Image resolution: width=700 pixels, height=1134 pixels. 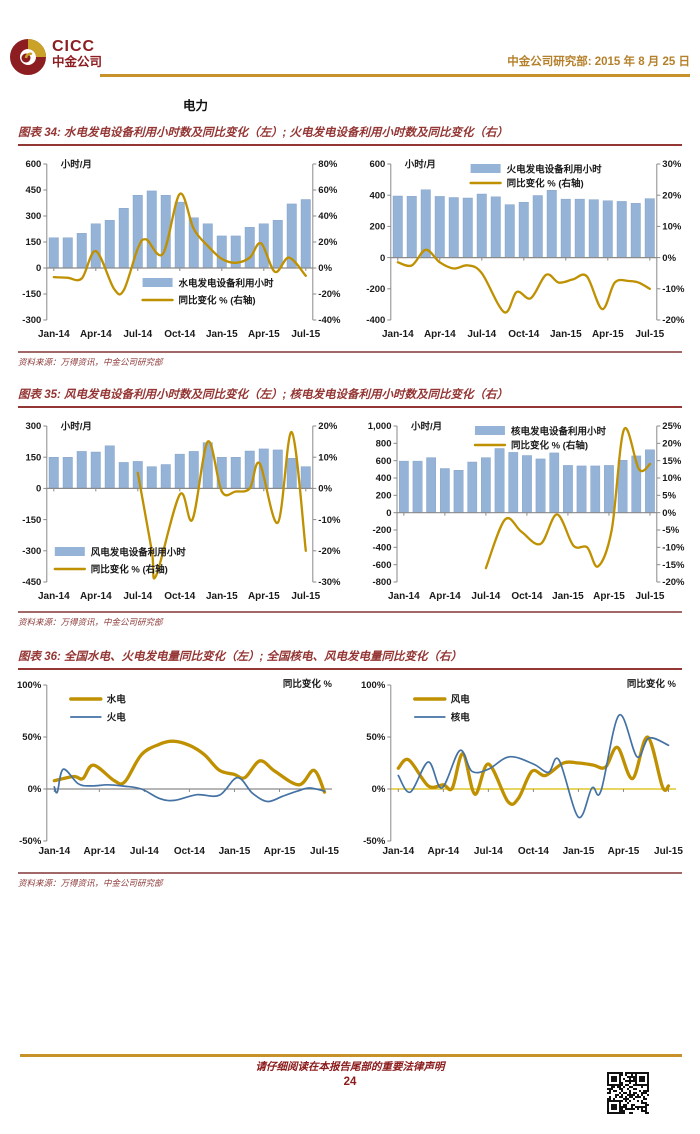 I want to click on figure-36-source: 资料来源：万得资讯，中金公司研究部, so click(x=350, y=880).